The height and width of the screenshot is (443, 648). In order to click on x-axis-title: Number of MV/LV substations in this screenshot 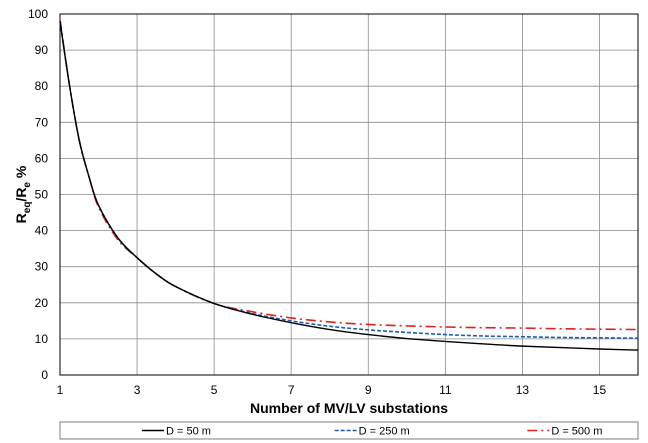, I will do `click(349, 408)`.